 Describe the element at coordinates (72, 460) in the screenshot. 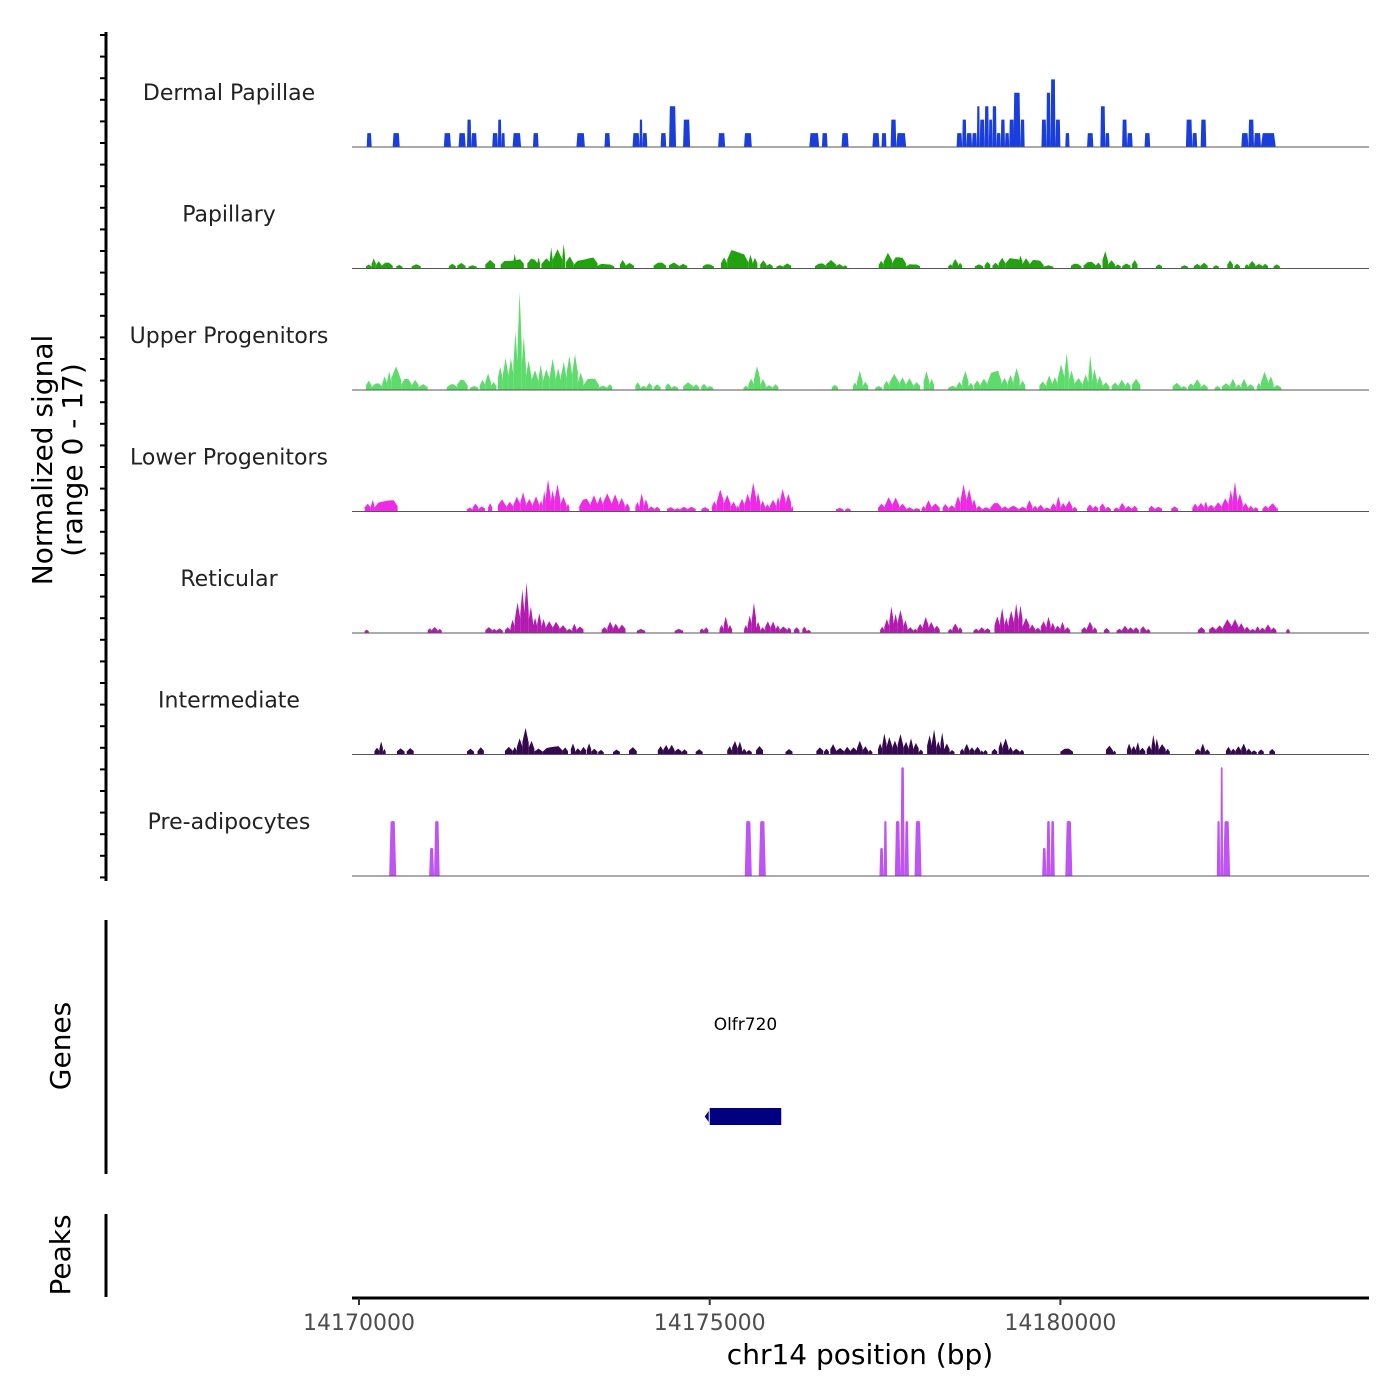

I see `signal-axis-sublabel: (range 0 - 17)` at that location.